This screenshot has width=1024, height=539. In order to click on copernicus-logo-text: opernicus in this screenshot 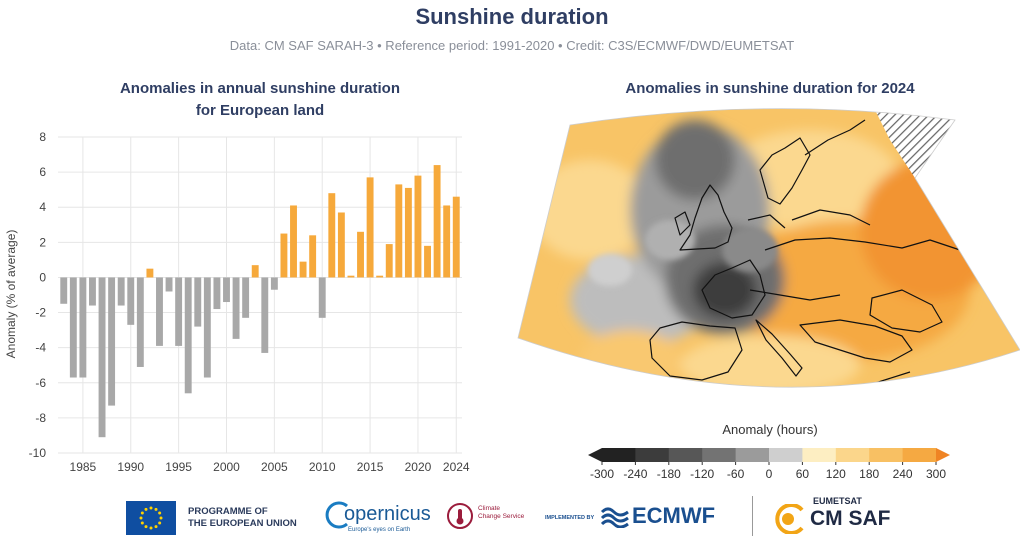, I will do `click(387, 514)`.